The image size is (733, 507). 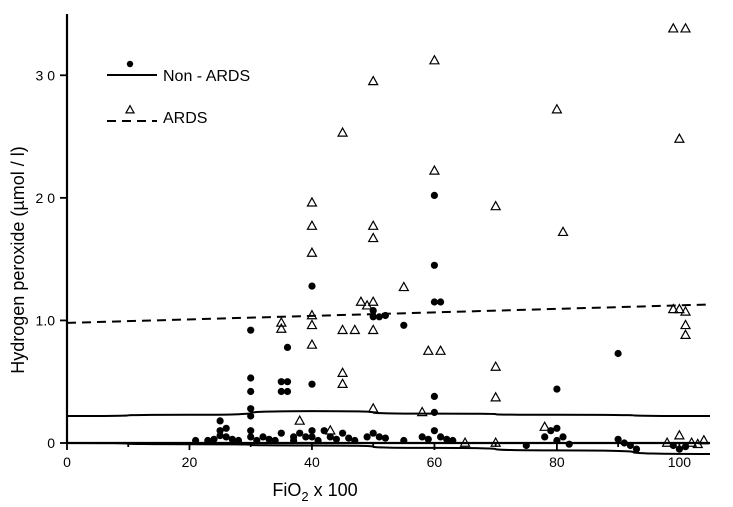 What do you see at coordinates (130, 64) in the screenshot?
I see `legend-non-ards-marker` at bounding box center [130, 64].